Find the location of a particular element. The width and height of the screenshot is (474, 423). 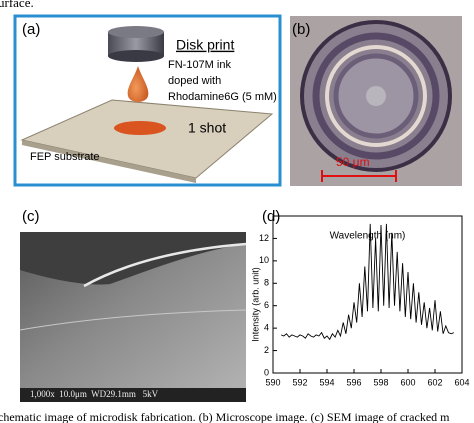

print-head-top is located at coordinates (136, 32).